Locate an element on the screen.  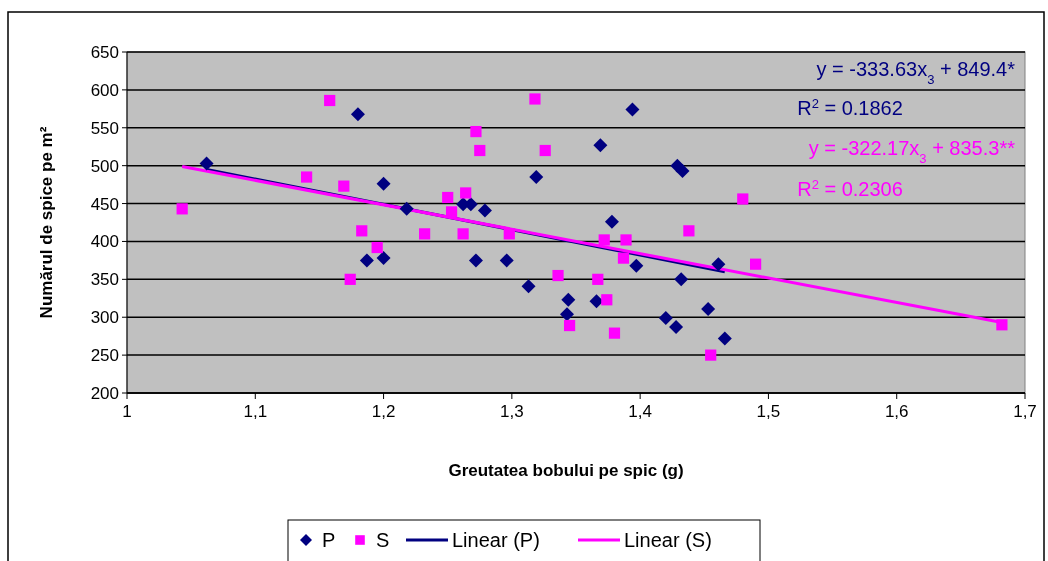
x-axis-title: Greutatea bobului pe spic (g) is located at coordinates (566, 470).